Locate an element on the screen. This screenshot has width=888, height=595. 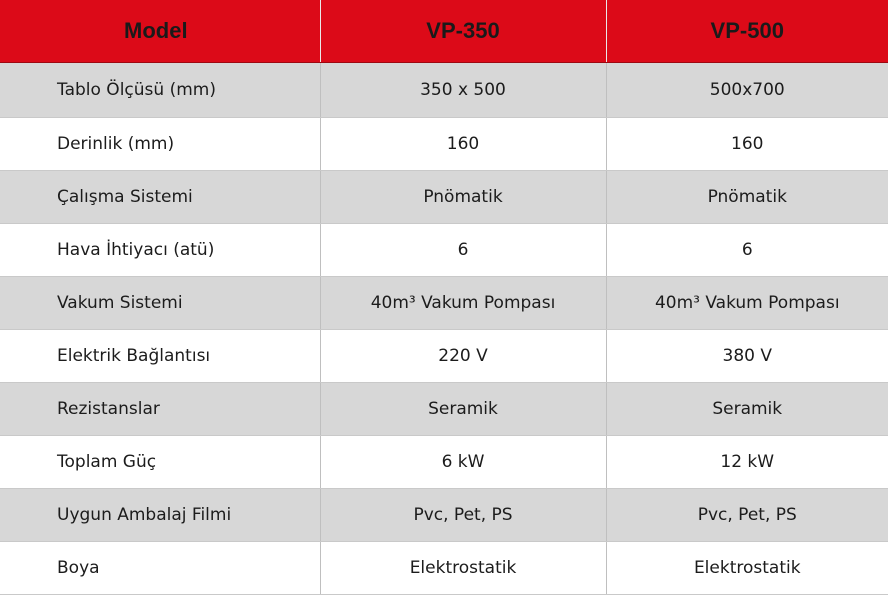
row-label: Elektrik Bağlantısı is located at coordinates (160, 356).